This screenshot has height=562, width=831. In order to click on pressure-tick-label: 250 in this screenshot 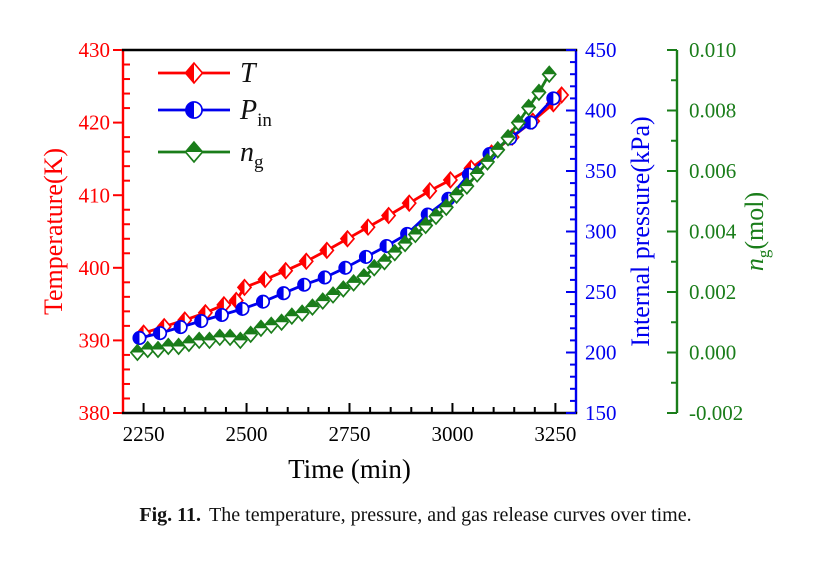, I will do `click(601, 292)`.